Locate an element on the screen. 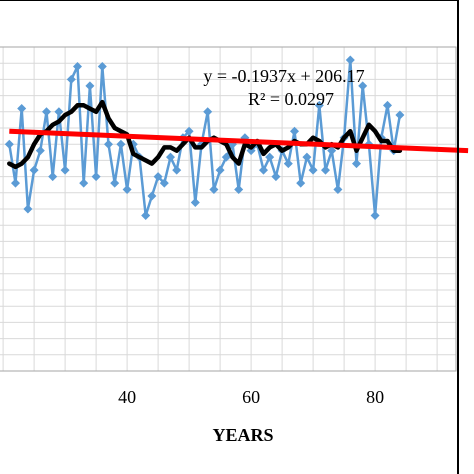 The height and width of the screenshot is (474, 474). x-tick-label: 80 is located at coordinates (375, 397).